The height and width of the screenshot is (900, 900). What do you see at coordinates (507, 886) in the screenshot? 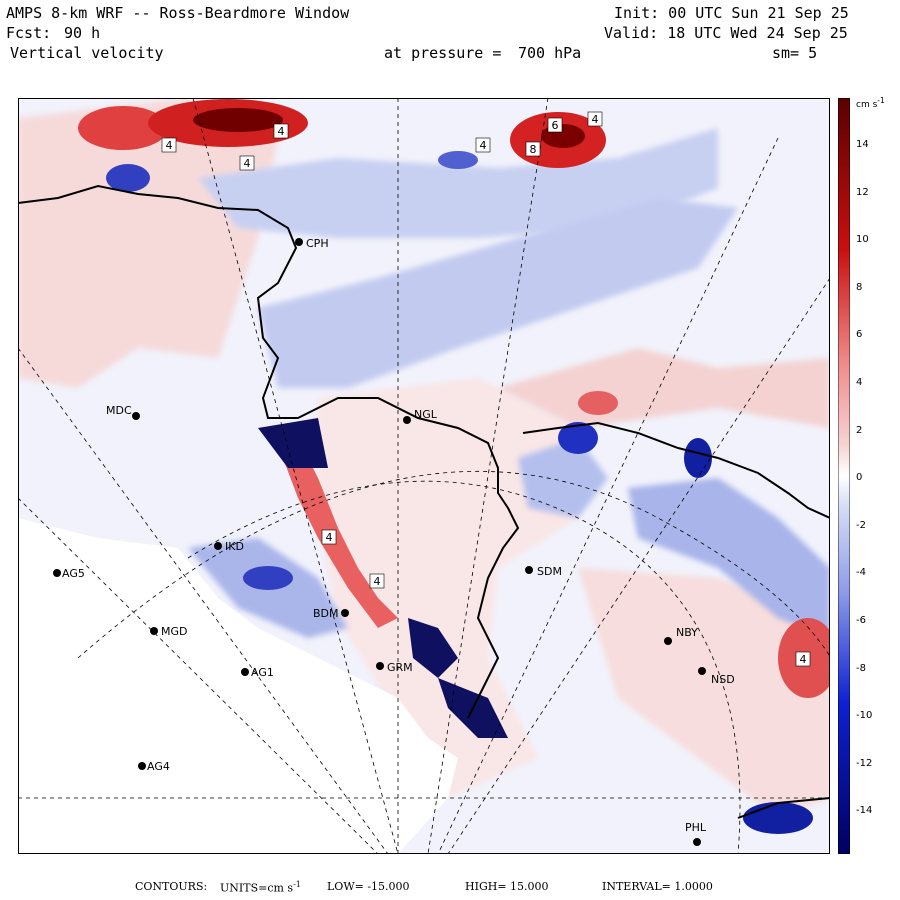
I see `contours-high: HIGH= 15.000` at bounding box center [507, 886].